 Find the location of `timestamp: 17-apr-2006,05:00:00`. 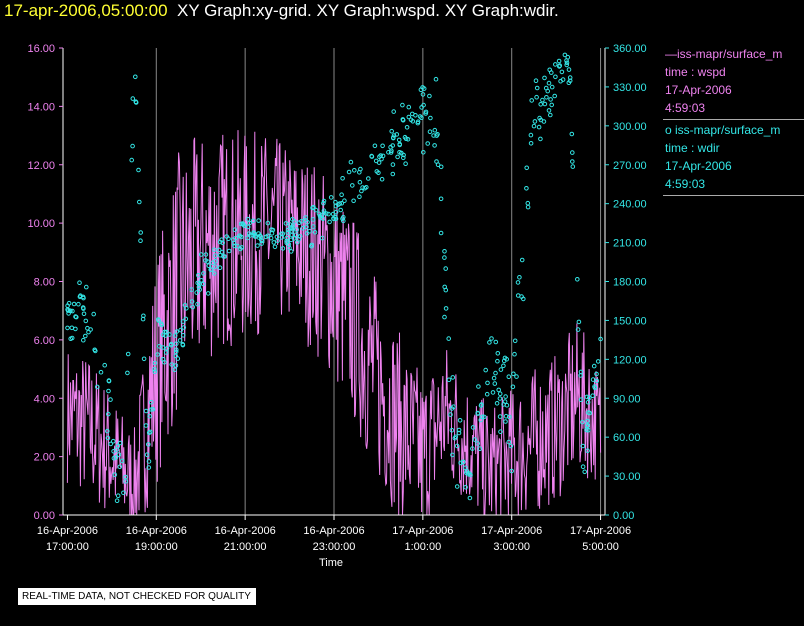

timestamp: 17-apr-2006,05:00:00 is located at coordinates (86, 10).